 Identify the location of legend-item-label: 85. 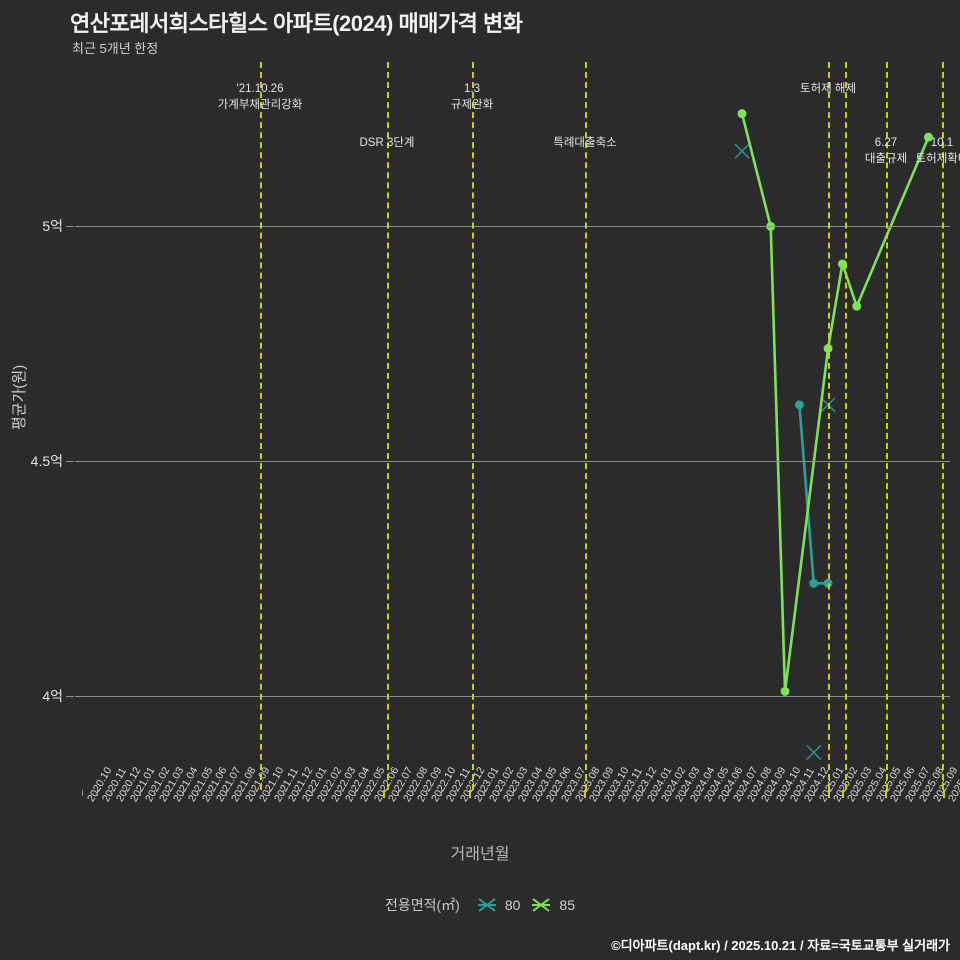
(567, 905).